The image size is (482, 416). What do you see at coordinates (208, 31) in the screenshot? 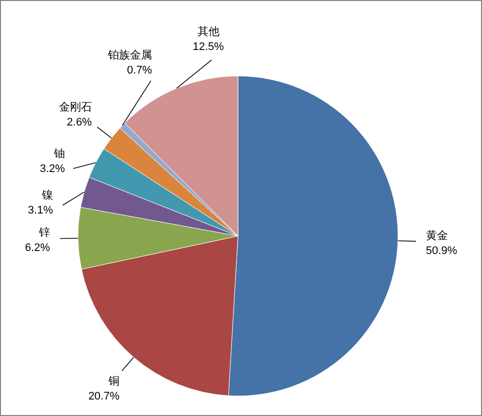
I see `slice-label: 其他` at bounding box center [208, 31].